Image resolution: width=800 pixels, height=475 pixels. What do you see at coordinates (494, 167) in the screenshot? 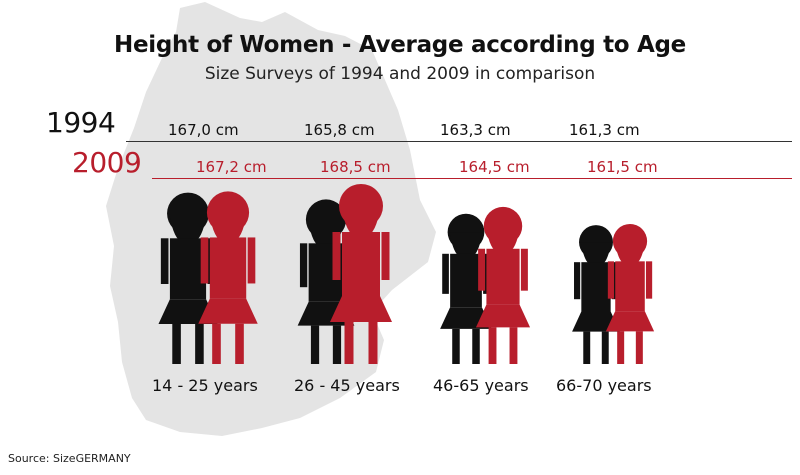
I see `value-label-2009-46-65: 164,5 cm` at bounding box center [494, 167].